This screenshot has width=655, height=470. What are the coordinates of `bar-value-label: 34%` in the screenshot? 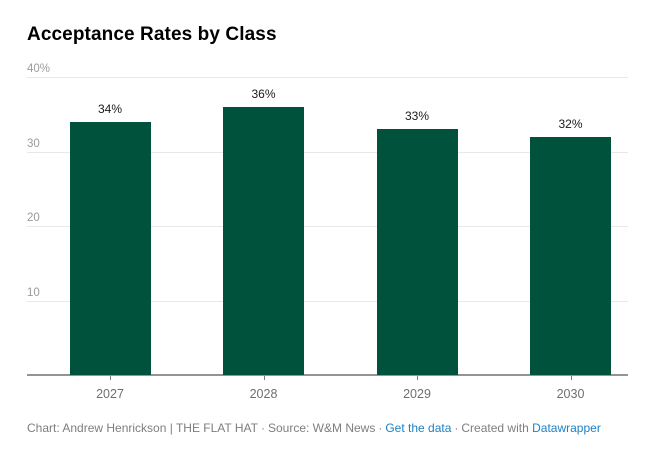 It's located at (110, 108).